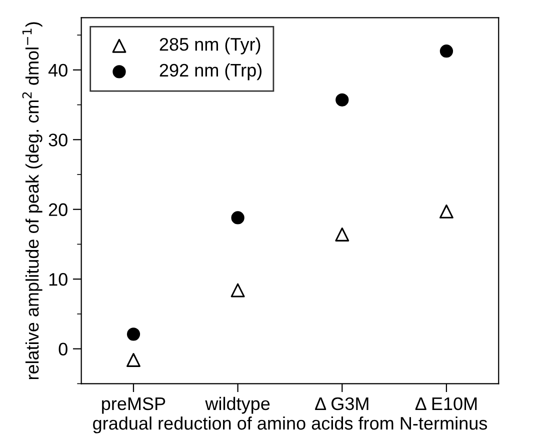 This screenshot has height=441, width=535. Describe the element at coordinates (210, 46) in the screenshot. I see `legend-label: 285 nm (Tyr)` at that location.